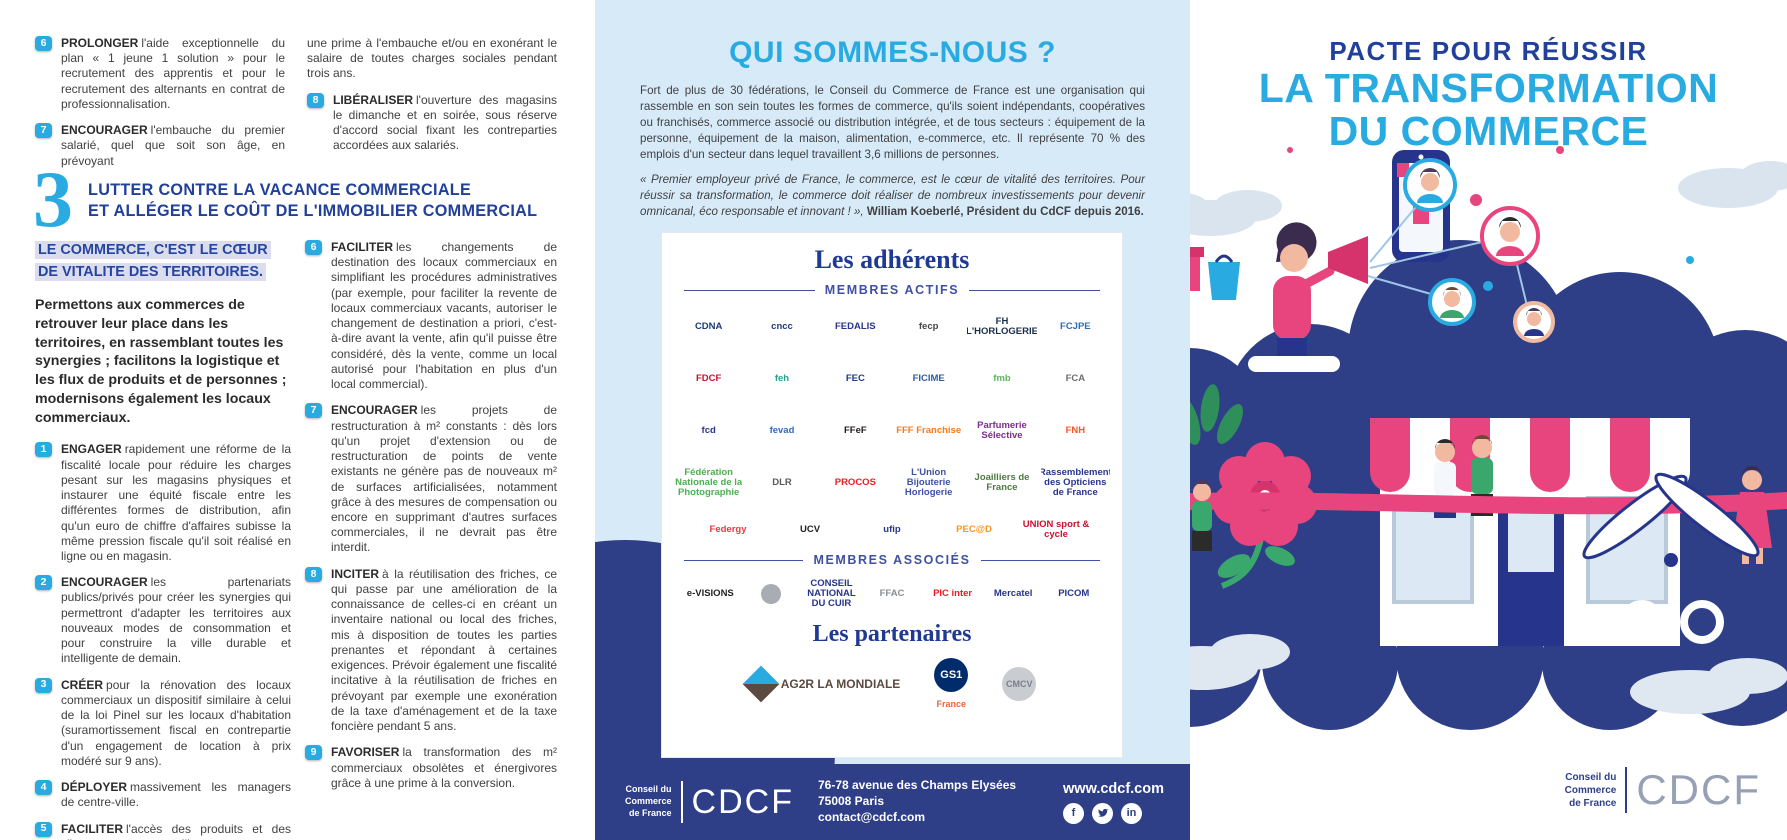 The image size is (1787, 840). What do you see at coordinates (855, 431) in the screenshot?
I see `member-logo: FFeF` at bounding box center [855, 431].